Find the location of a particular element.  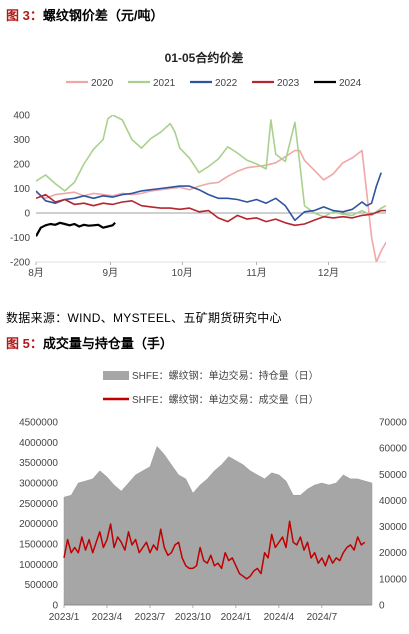

figure-3-label: 图 3： is located at coordinates (24, 15).